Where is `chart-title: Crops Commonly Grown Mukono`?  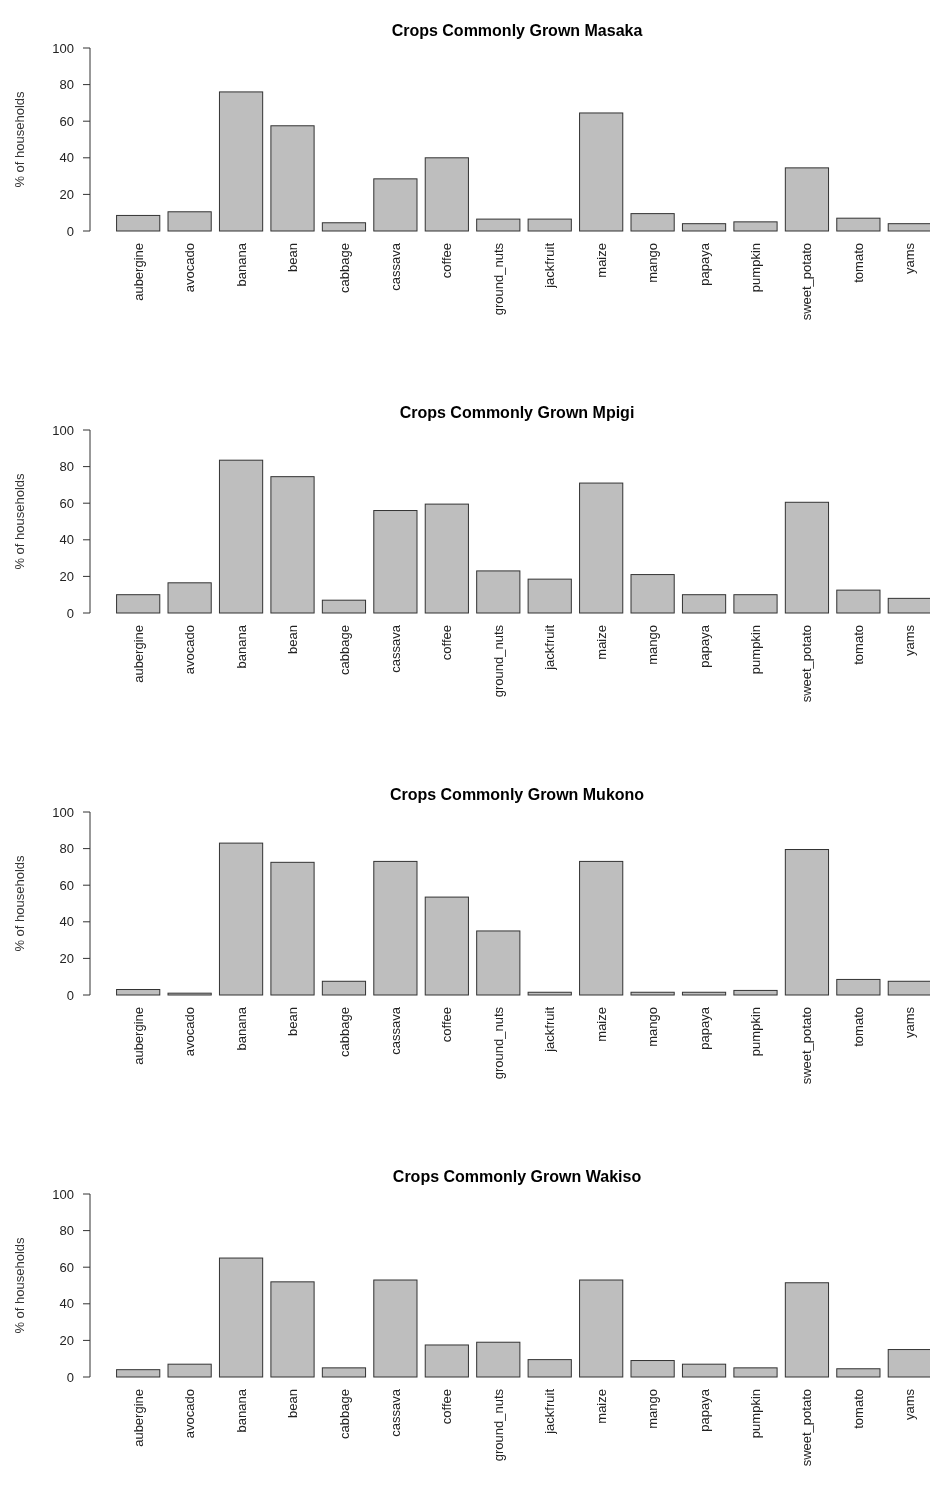
chart-title: Crops Commonly Grown Mukono is located at coordinates (517, 794).